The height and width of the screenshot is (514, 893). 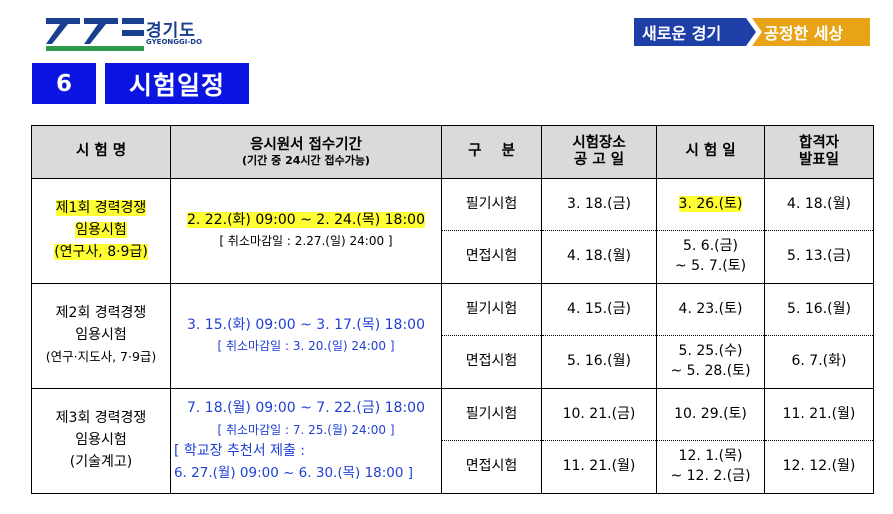 What do you see at coordinates (710, 476) in the screenshot?
I see `exam-date-end: ~ 12. 2.(금)` at bounding box center [710, 476].